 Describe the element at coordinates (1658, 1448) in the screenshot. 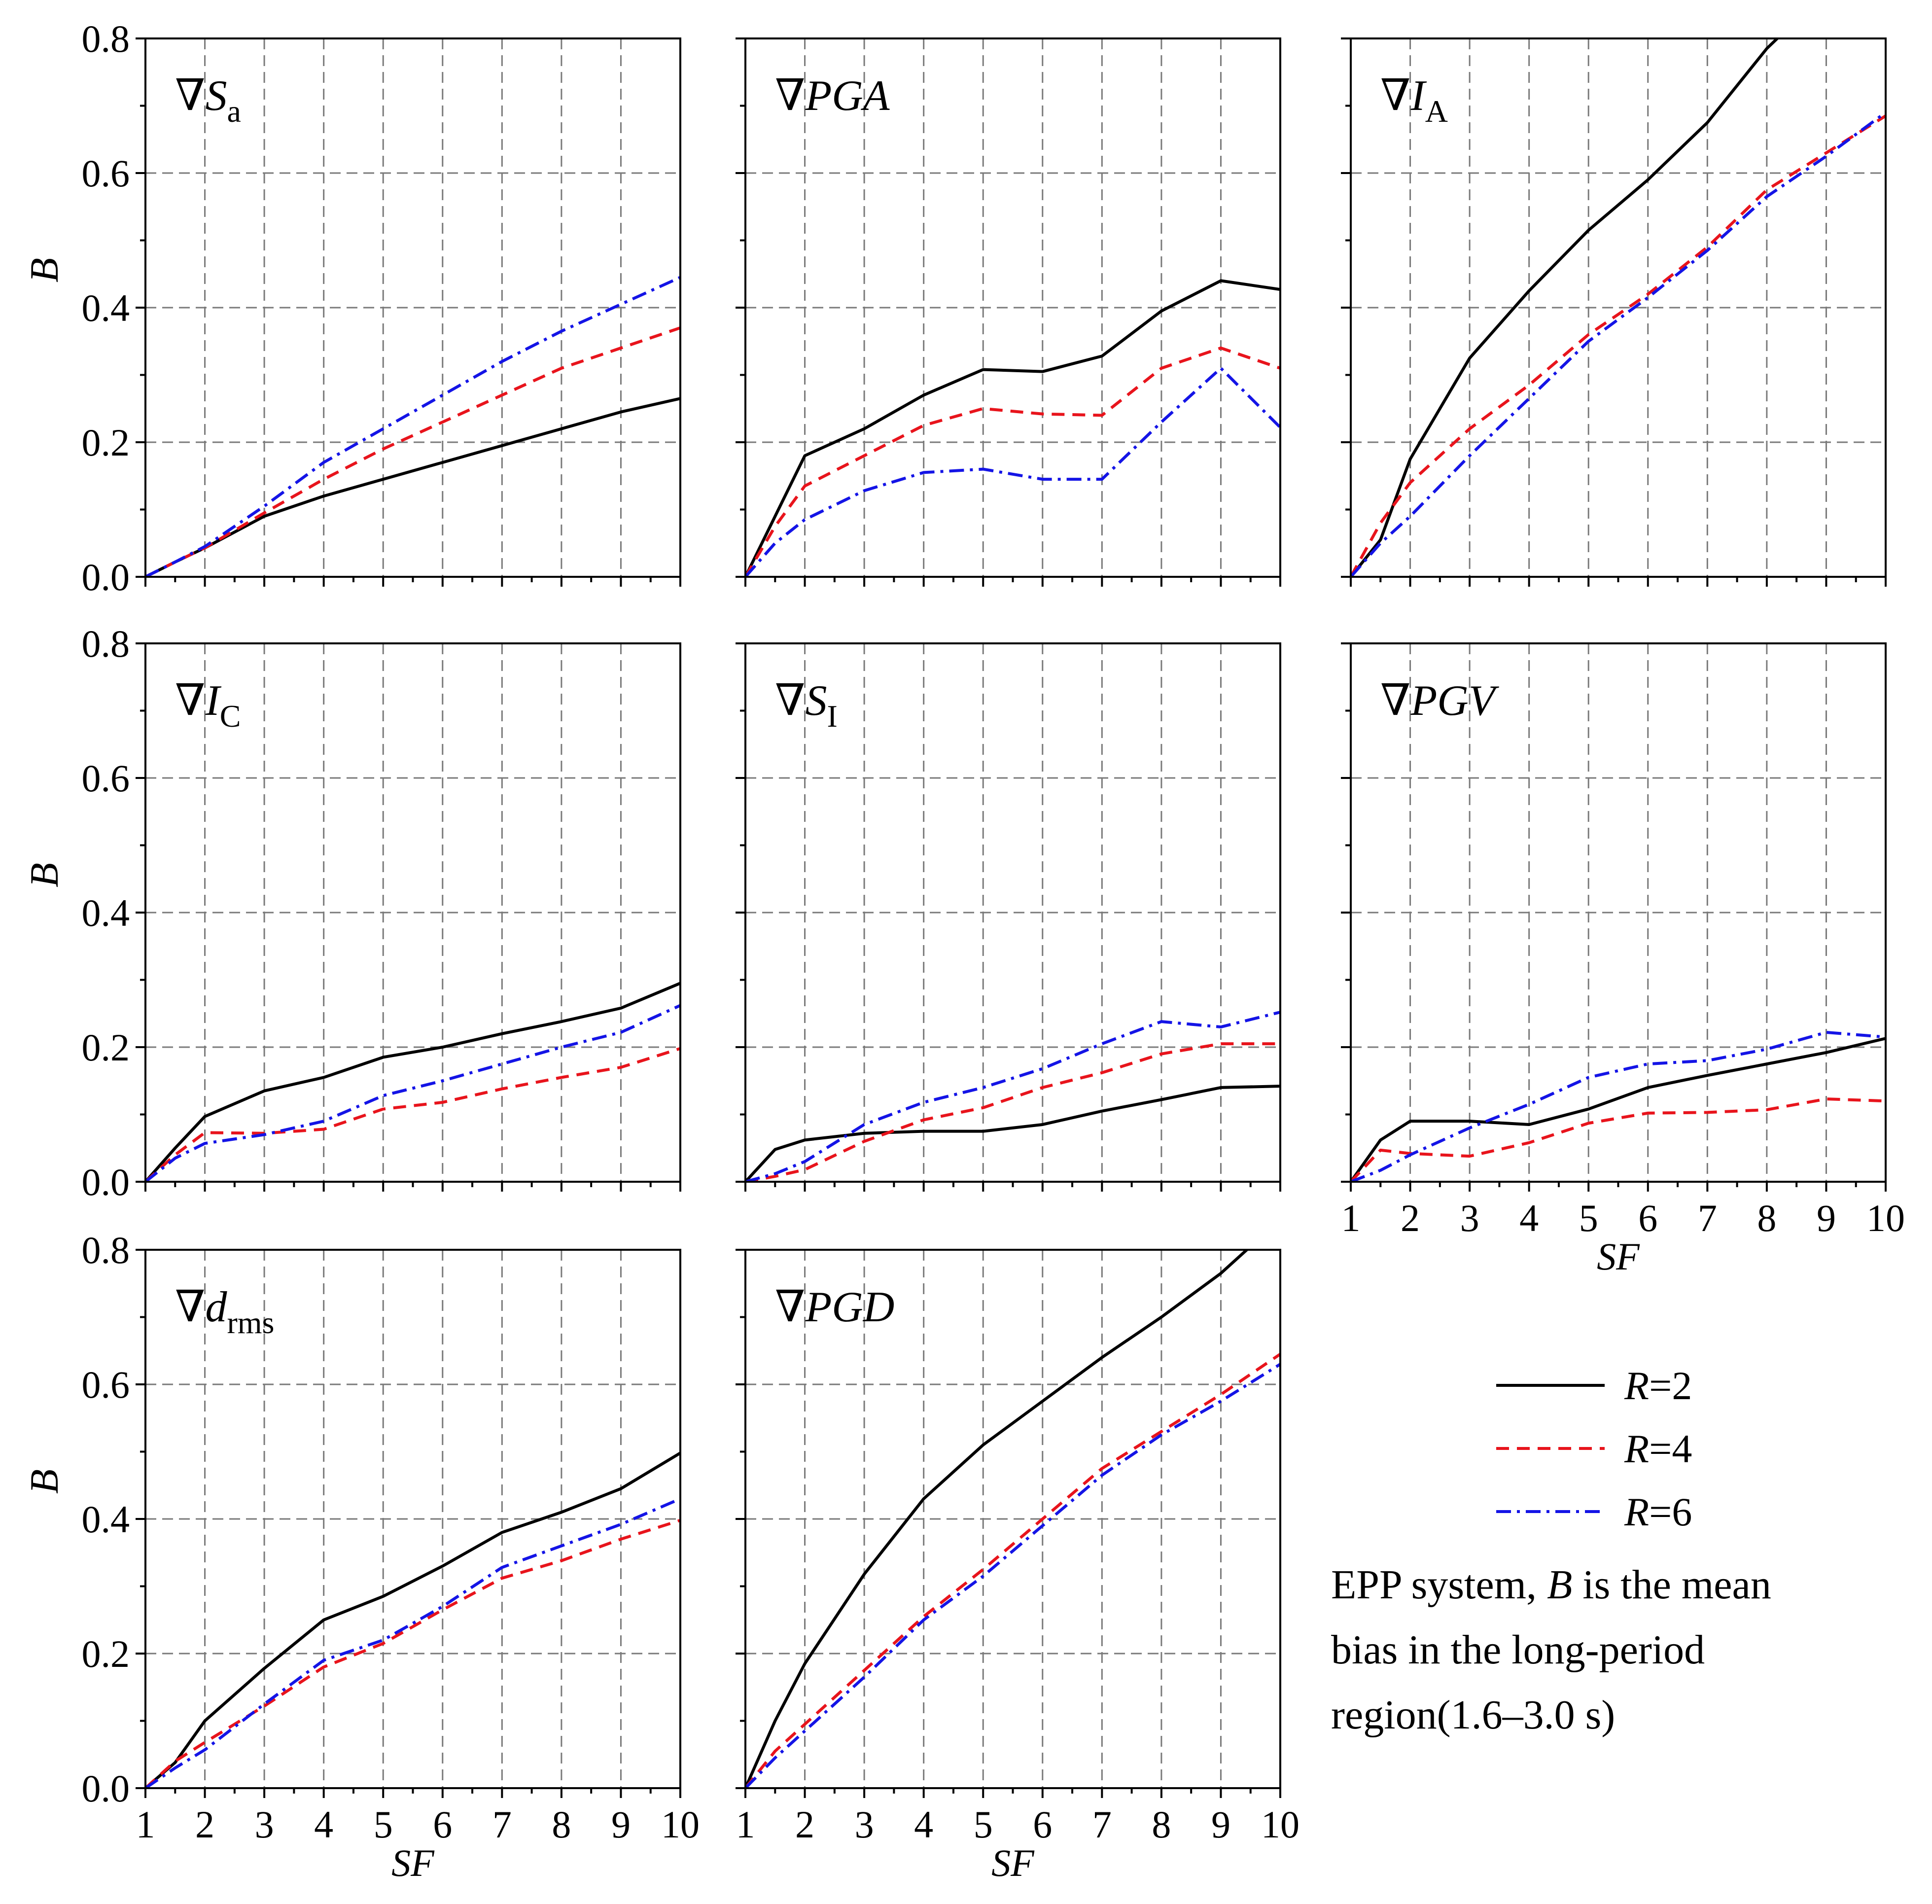

I see `legend-label: R=4` at that location.